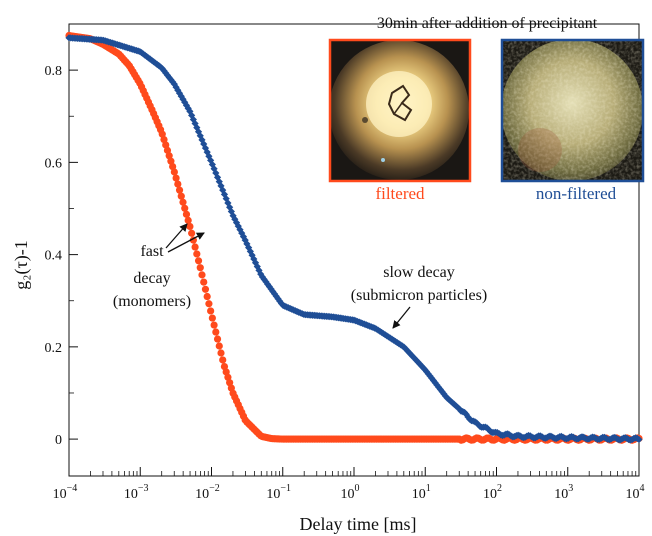 This screenshot has width=652, height=536. What do you see at coordinates (278, 492) in the screenshot?
I see `x-tick-label: 10⁻¹` at bounding box center [278, 492].